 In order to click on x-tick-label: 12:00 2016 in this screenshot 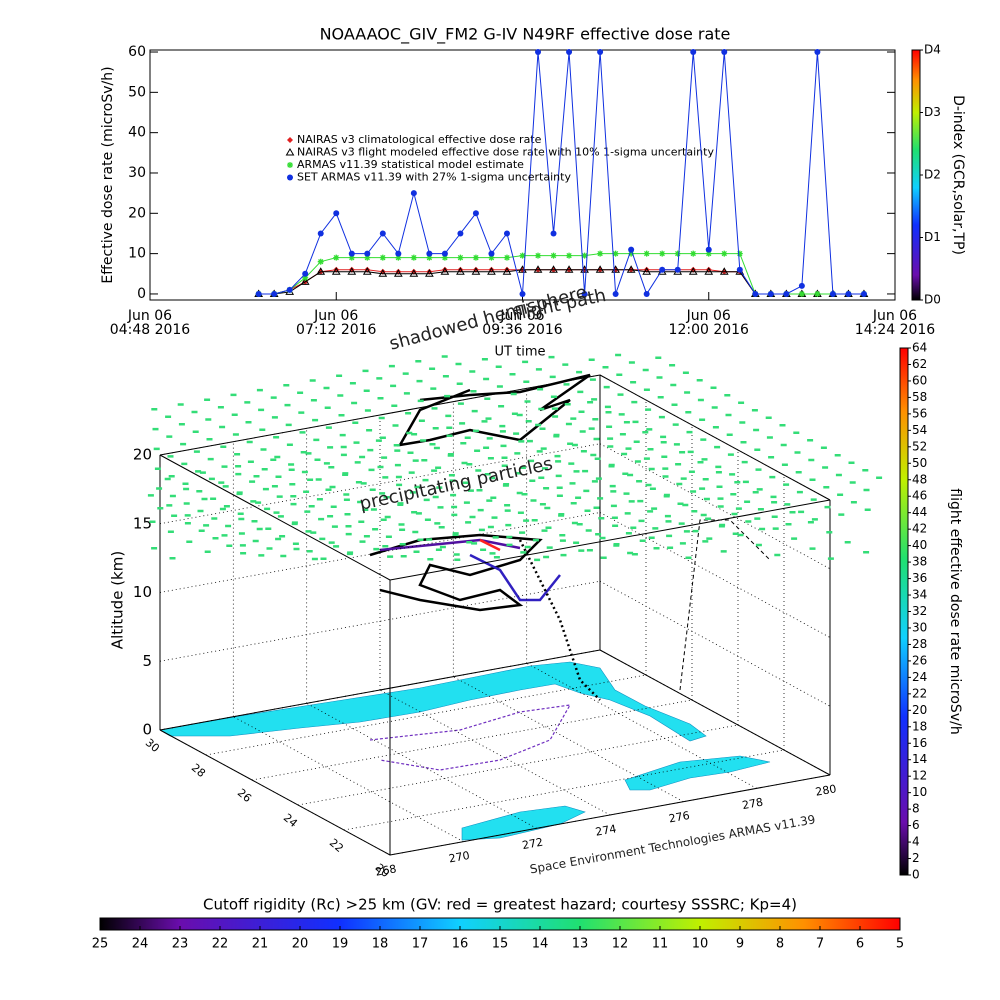, I will do `click(709, 330)`.